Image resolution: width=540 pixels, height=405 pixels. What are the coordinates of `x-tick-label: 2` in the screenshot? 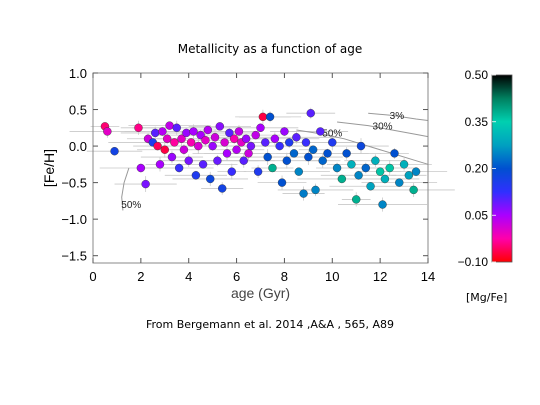 It's located at (140, 276).